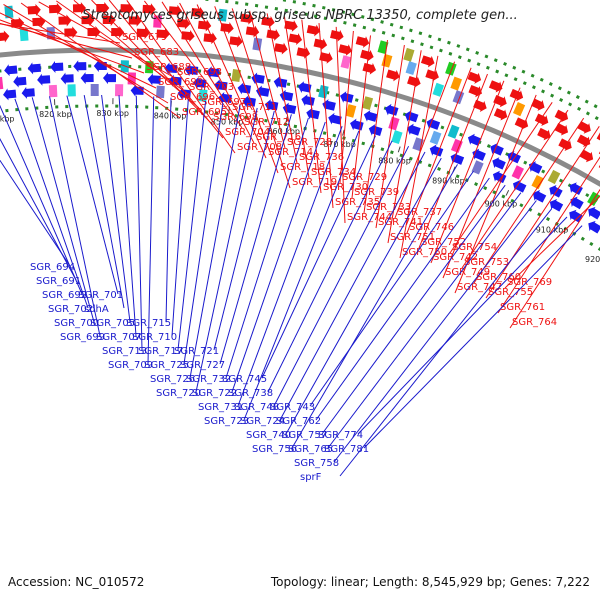 Image resolution: width=600 pixels, height=600 pixels. I want to click on gene-label-forward: SGR_688, so click(168, 67).